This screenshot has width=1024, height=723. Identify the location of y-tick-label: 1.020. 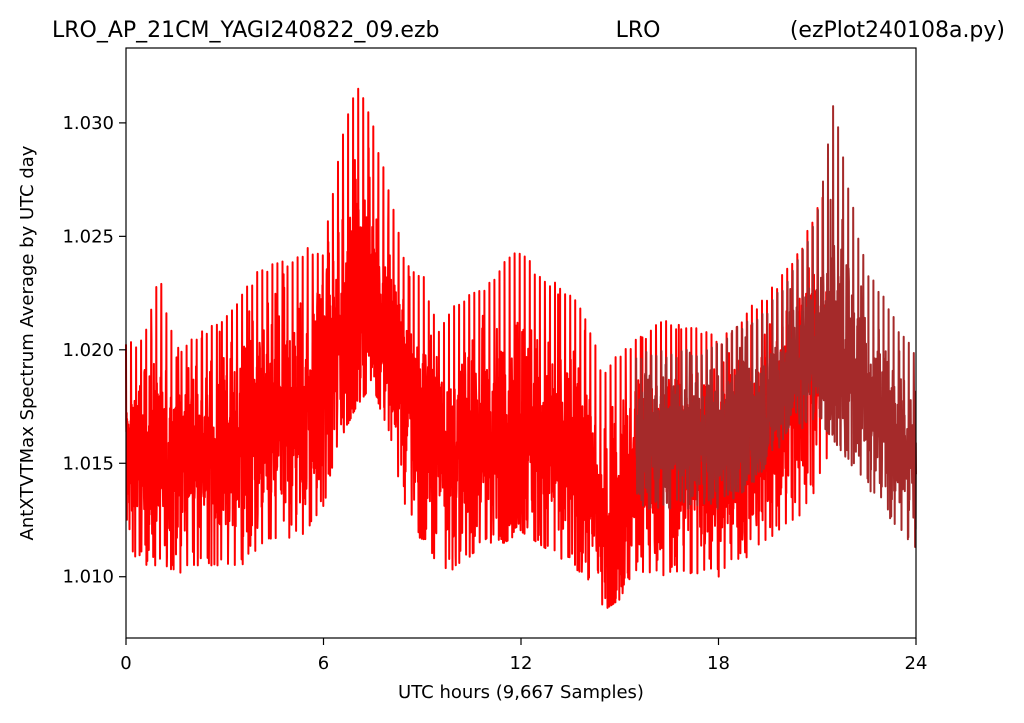
(88, 350).